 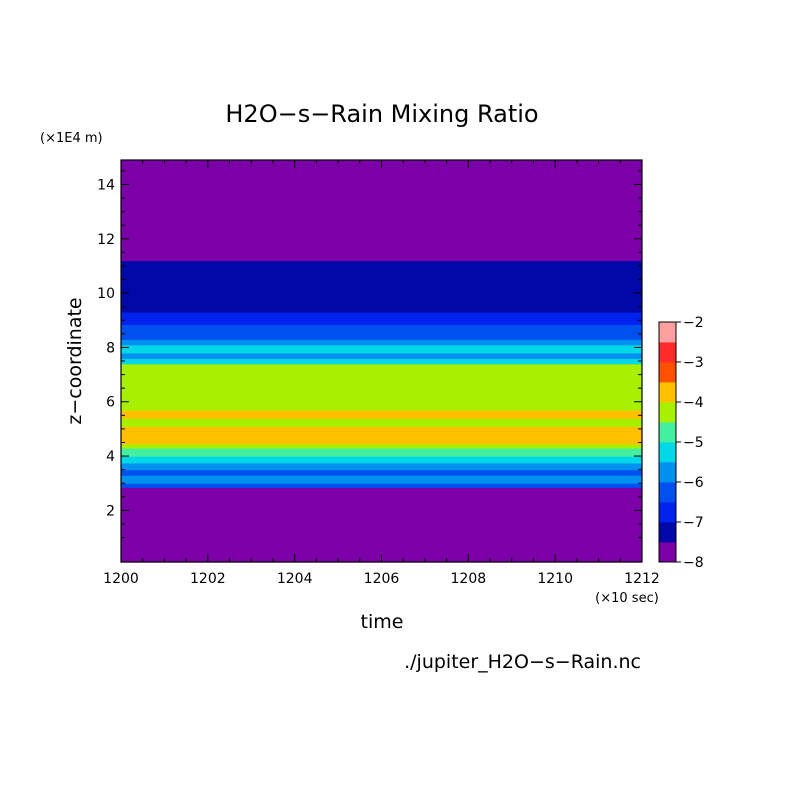 What do you see at coordinates (381, 114) in the screenshot?
I see `chart-title: H2O−s−Rain Mixing Ratio` at bounding box center [381, 114].